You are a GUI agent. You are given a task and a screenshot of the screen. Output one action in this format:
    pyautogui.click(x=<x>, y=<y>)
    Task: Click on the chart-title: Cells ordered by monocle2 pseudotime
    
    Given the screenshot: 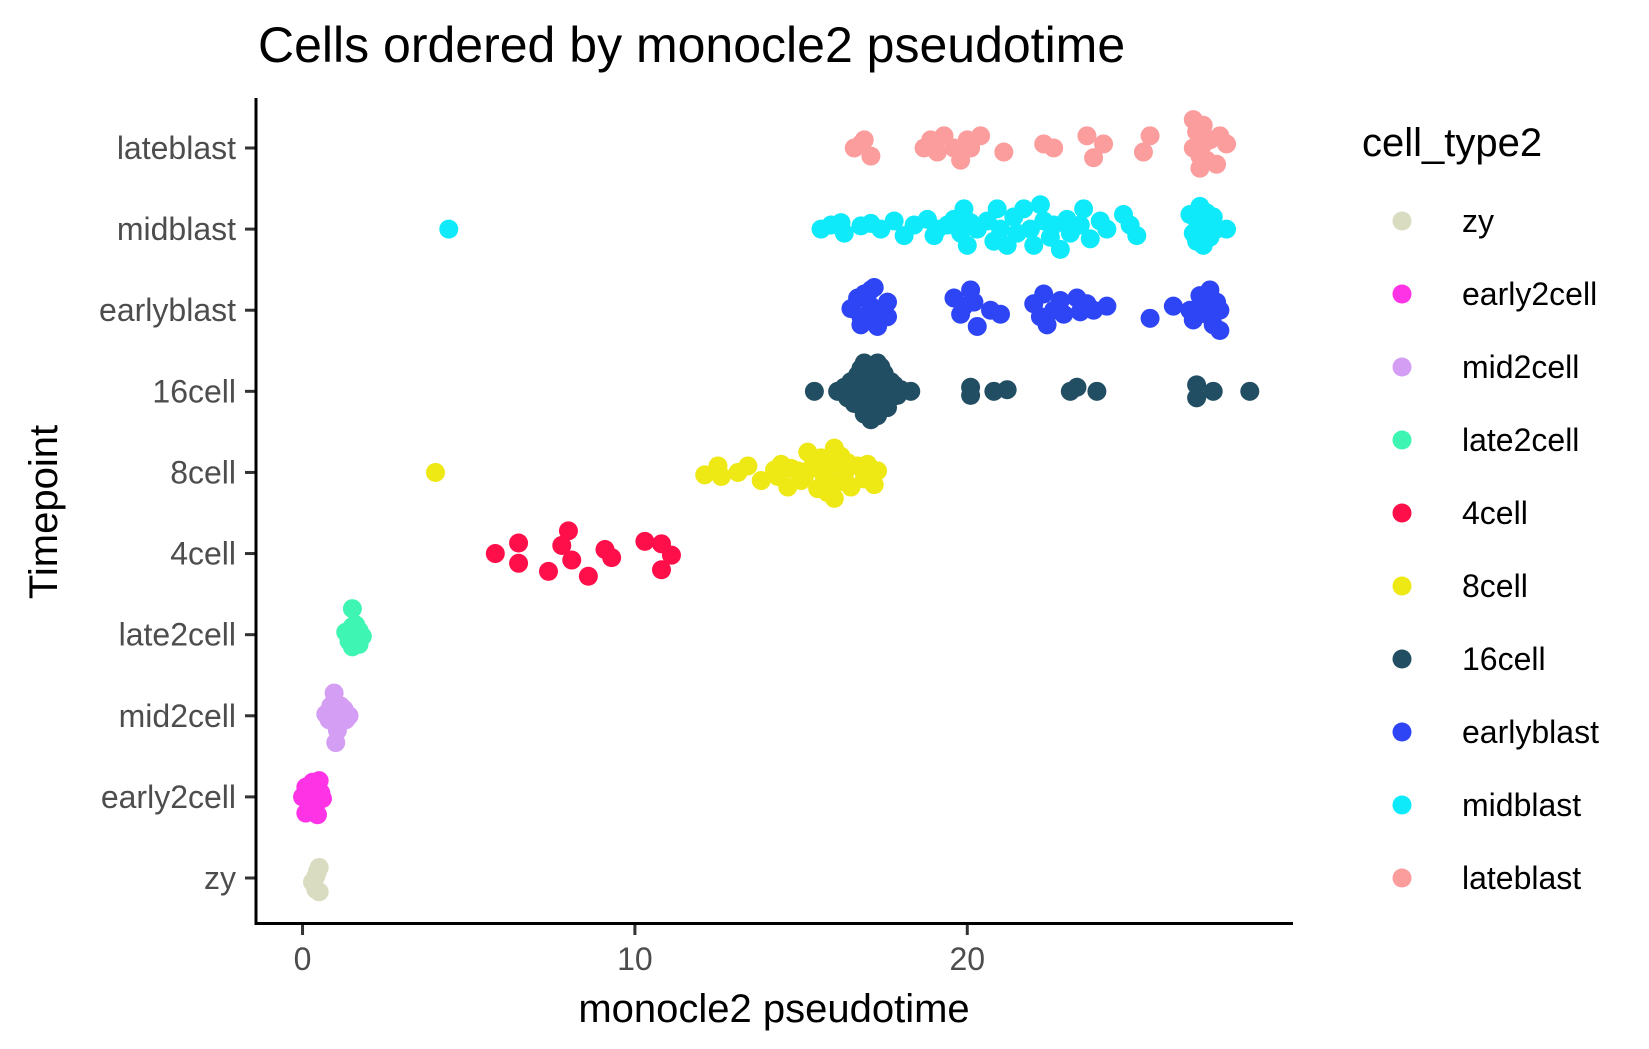 What is the action you would take?
    pyautogui.click(x=691, y=45)
    